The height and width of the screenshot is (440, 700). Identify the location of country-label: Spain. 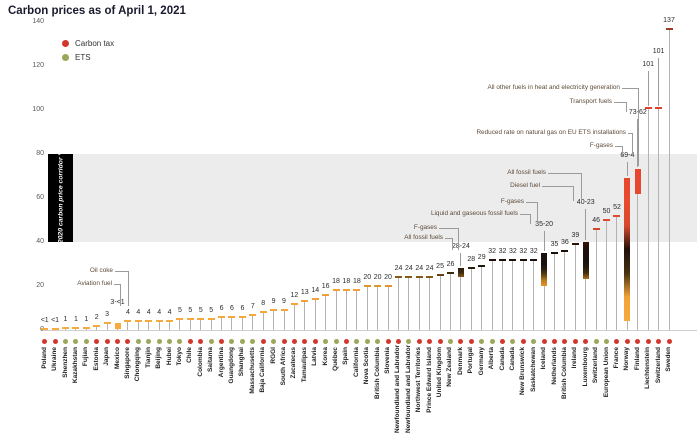
(346, 356).